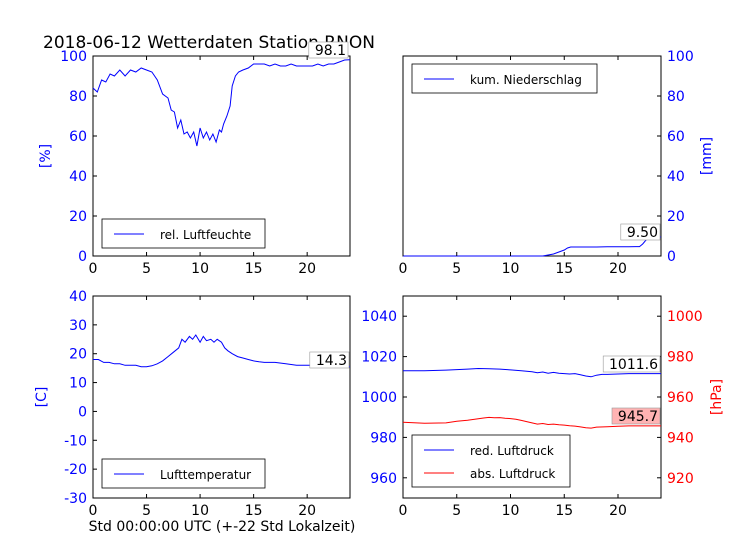 The width and height of the screenshot is (736, 552). Describe the element at coordinates (209, 43) in the screenshot. I see `figure-title: 2018-06-12 Wetterdaten Station RNON` at that location.